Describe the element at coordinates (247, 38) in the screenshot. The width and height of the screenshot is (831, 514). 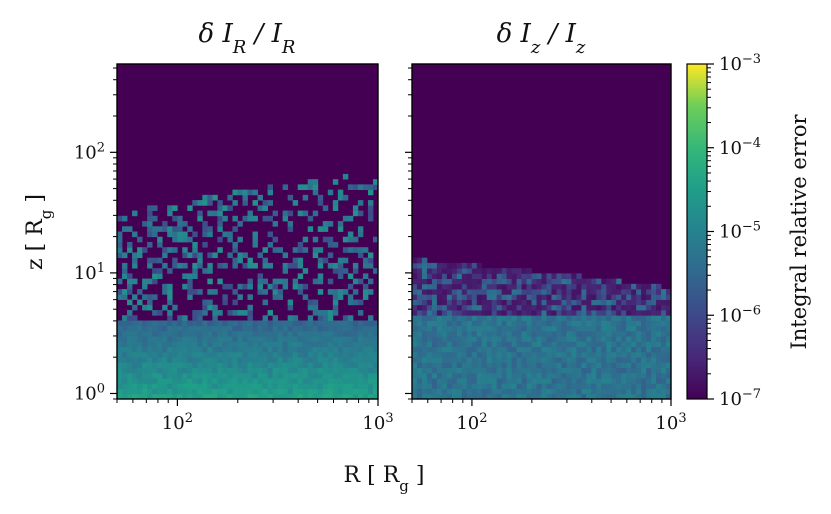
I see `panel-title-radial: δ IR / IR` at that location.